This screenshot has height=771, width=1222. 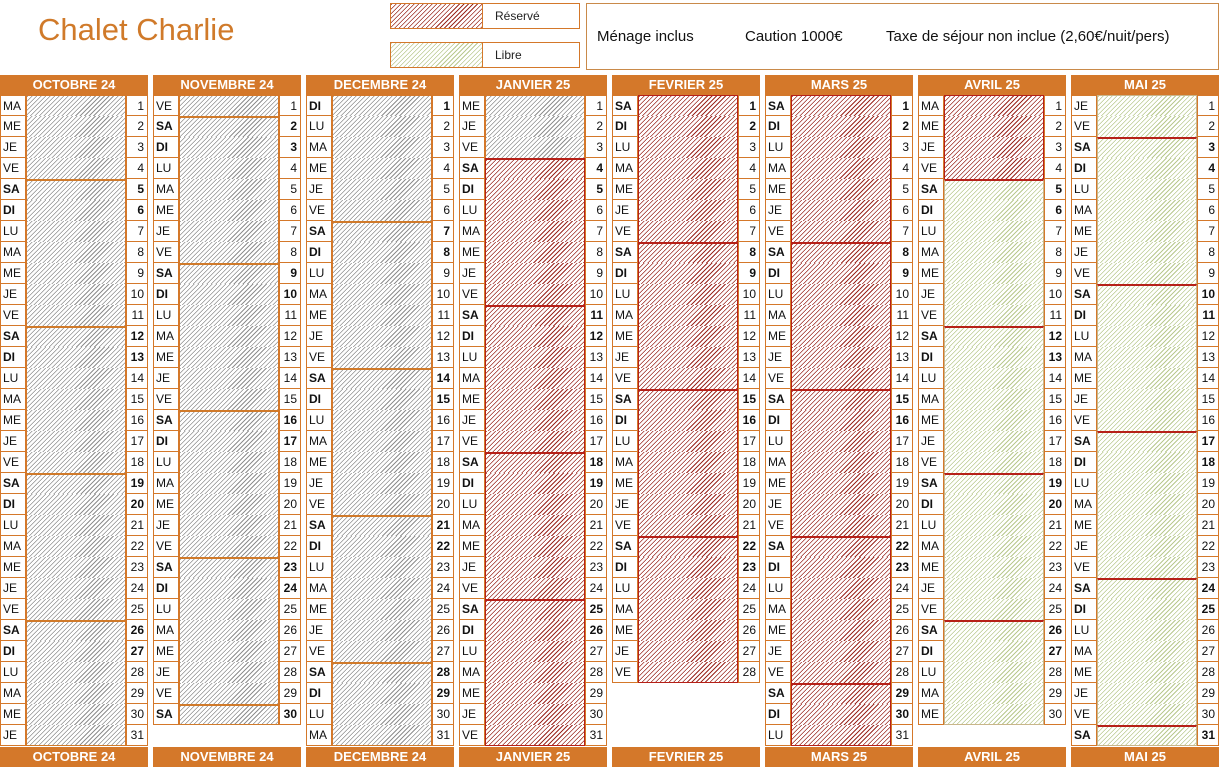 What do you see at coordinates (992, 126) in the screenshot?
I see `day-row: ME 2` at bounding box center [992, 126].